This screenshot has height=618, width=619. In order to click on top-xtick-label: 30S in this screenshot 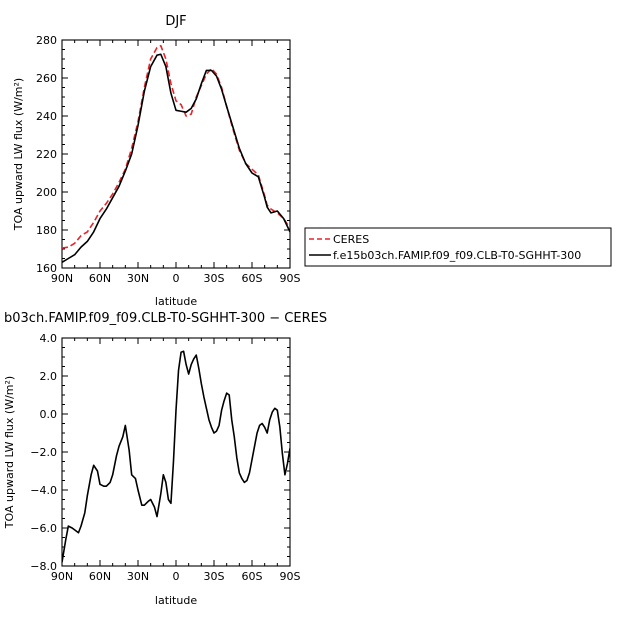, I will do `click(214, 278)`.